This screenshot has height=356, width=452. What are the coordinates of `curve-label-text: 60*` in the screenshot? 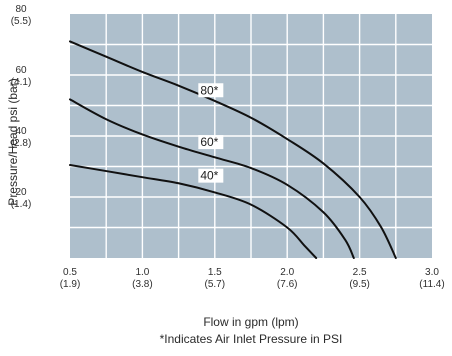 It's located at (209, 142).